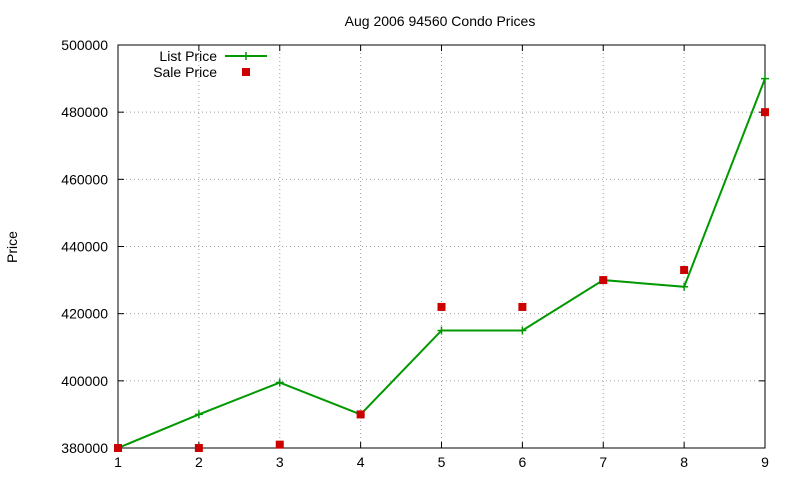 Image resolution: width=800 pixels, height=480 pixels. Describe the element at coordinates (84, 314) in the screenshot. I see `y-tick-label: 420000` at that location.